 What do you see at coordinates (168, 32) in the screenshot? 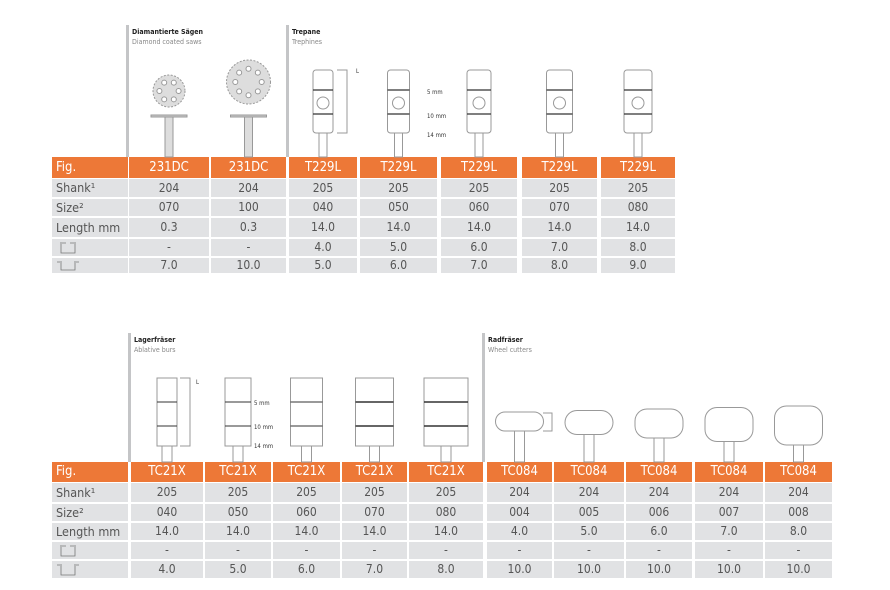
I see `section-title-de: Diamantierte Sägen` at bounding box center [168, 32].